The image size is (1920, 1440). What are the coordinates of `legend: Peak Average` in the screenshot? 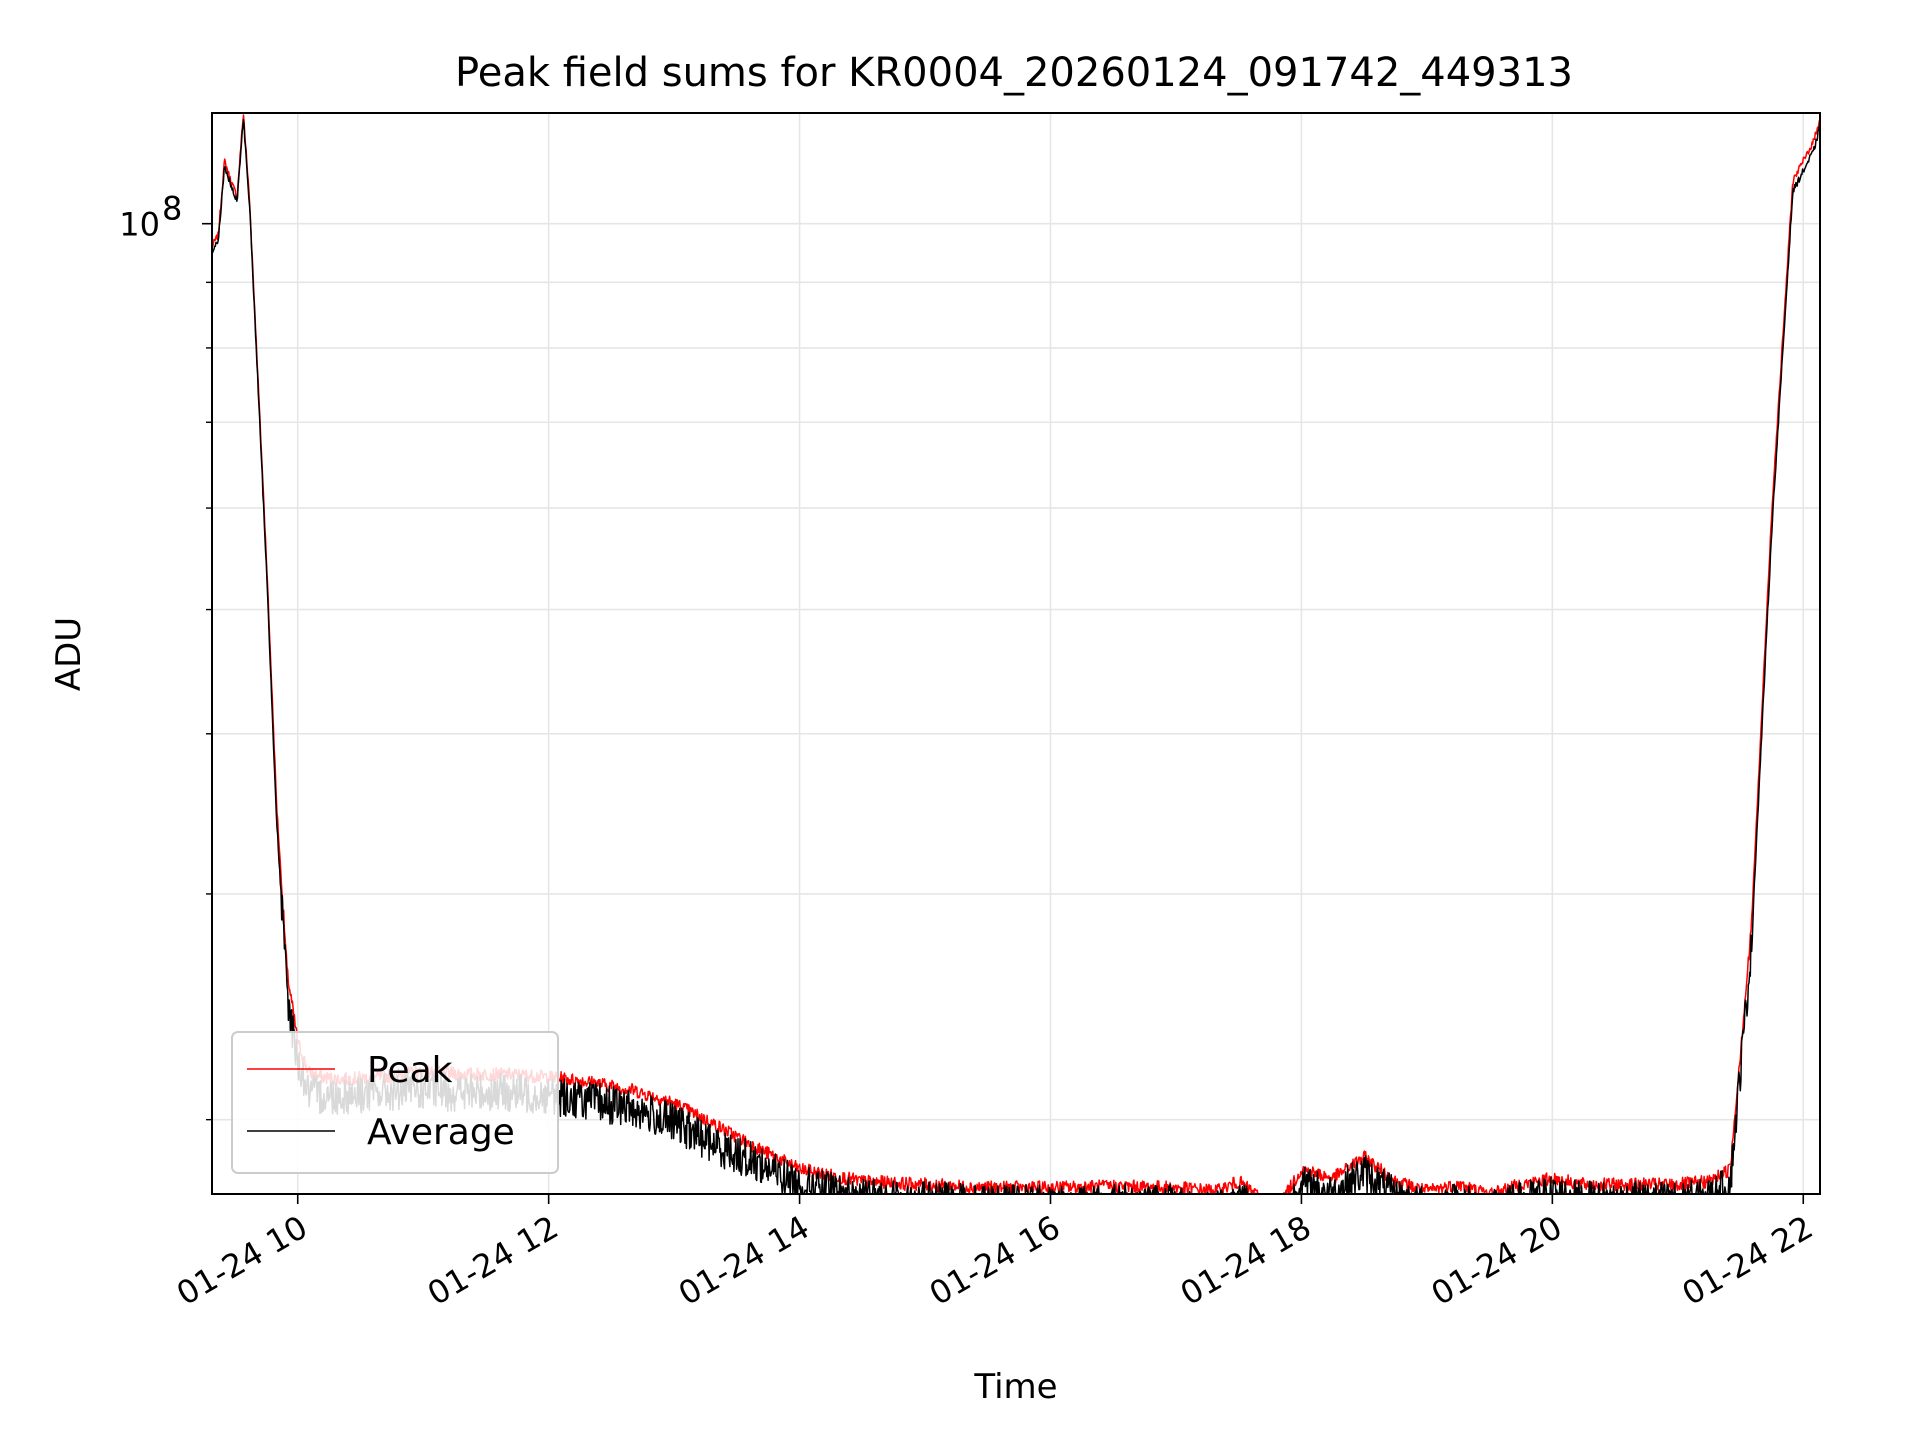 It's located at (395, 1102).